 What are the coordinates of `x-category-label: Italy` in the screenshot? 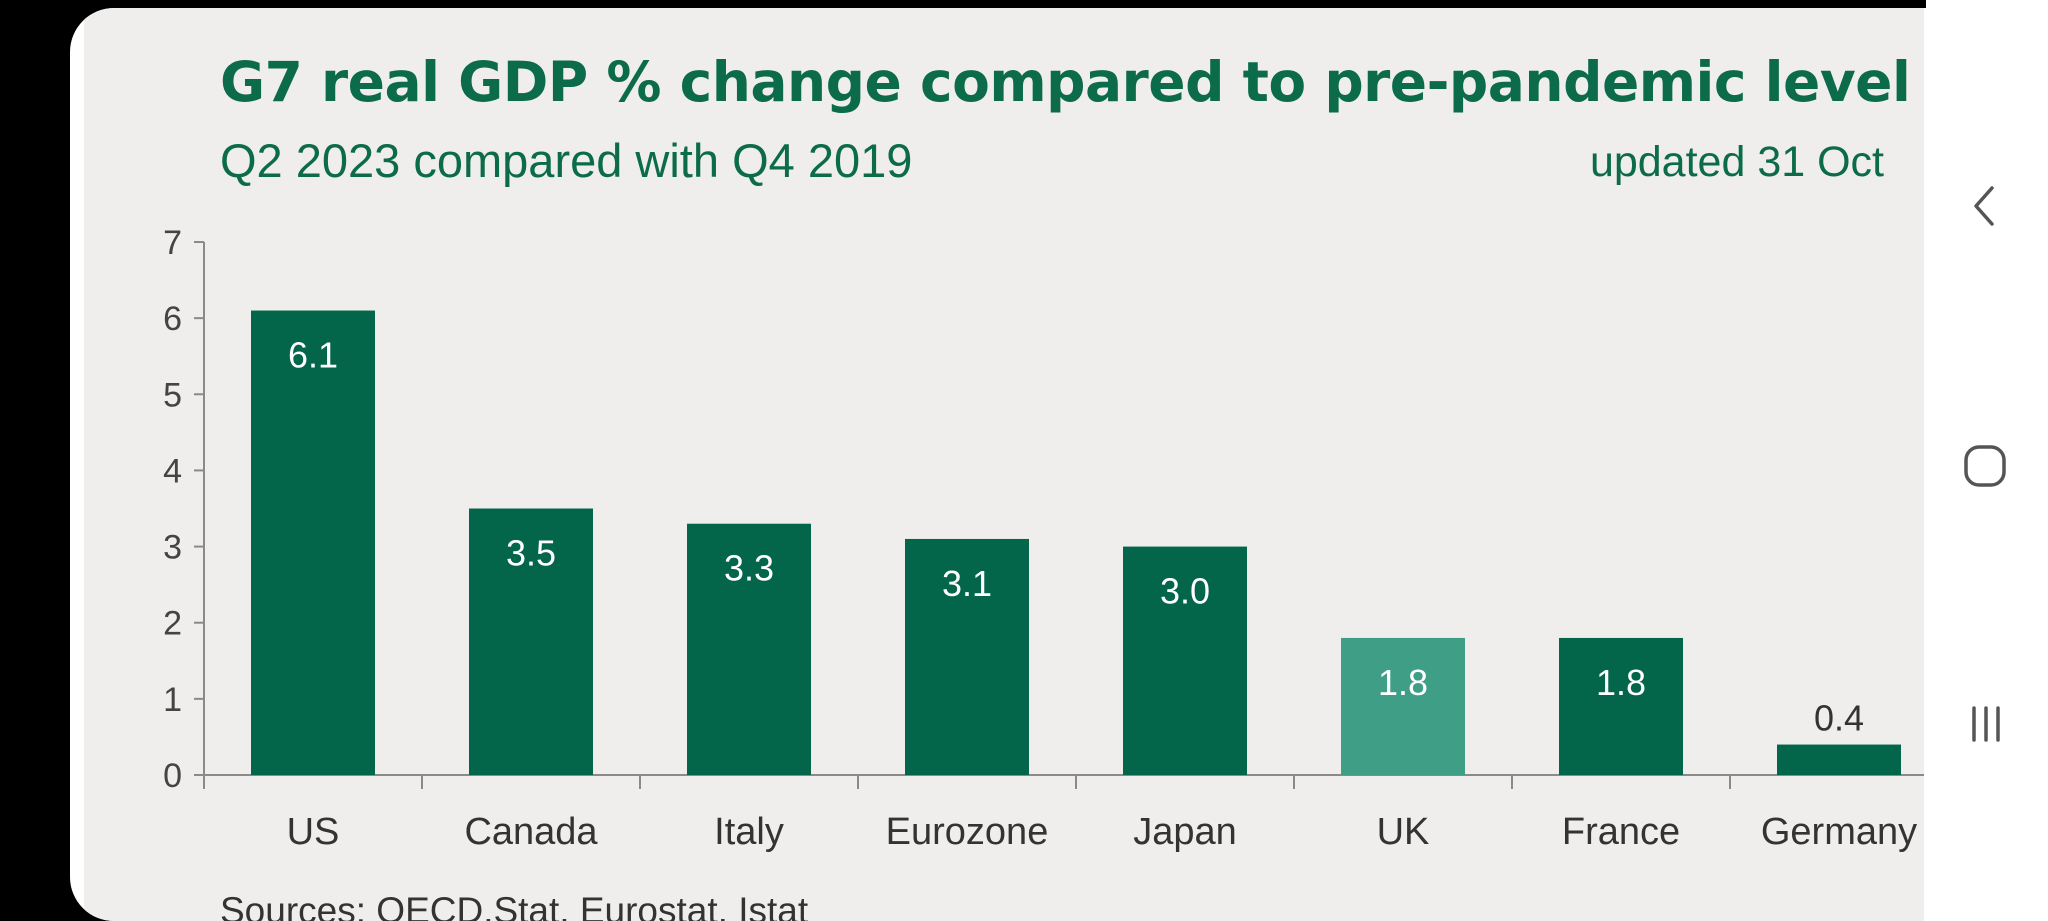 It's located at (749, 832).